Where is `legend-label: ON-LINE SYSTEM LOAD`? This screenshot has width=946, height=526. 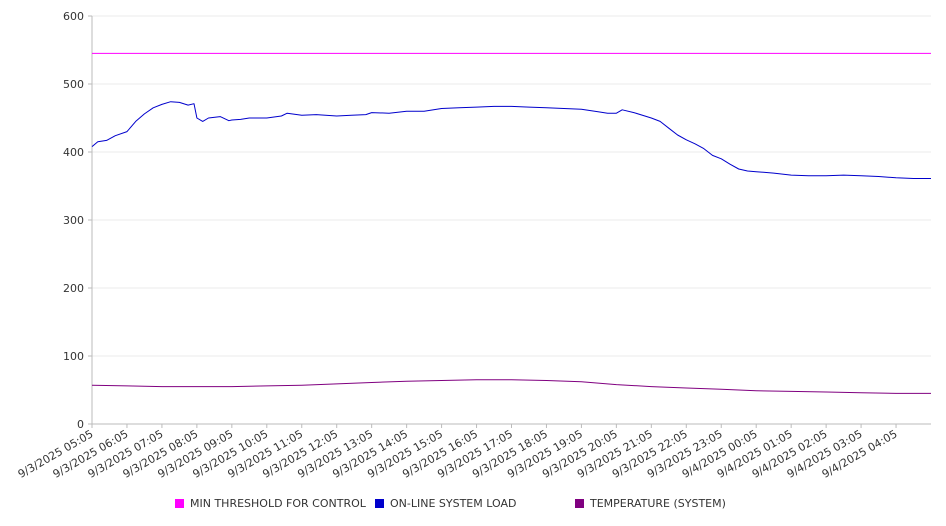
legend-label: ON-LINE SYSTEM LOAD is located at coordinates (453, 503).